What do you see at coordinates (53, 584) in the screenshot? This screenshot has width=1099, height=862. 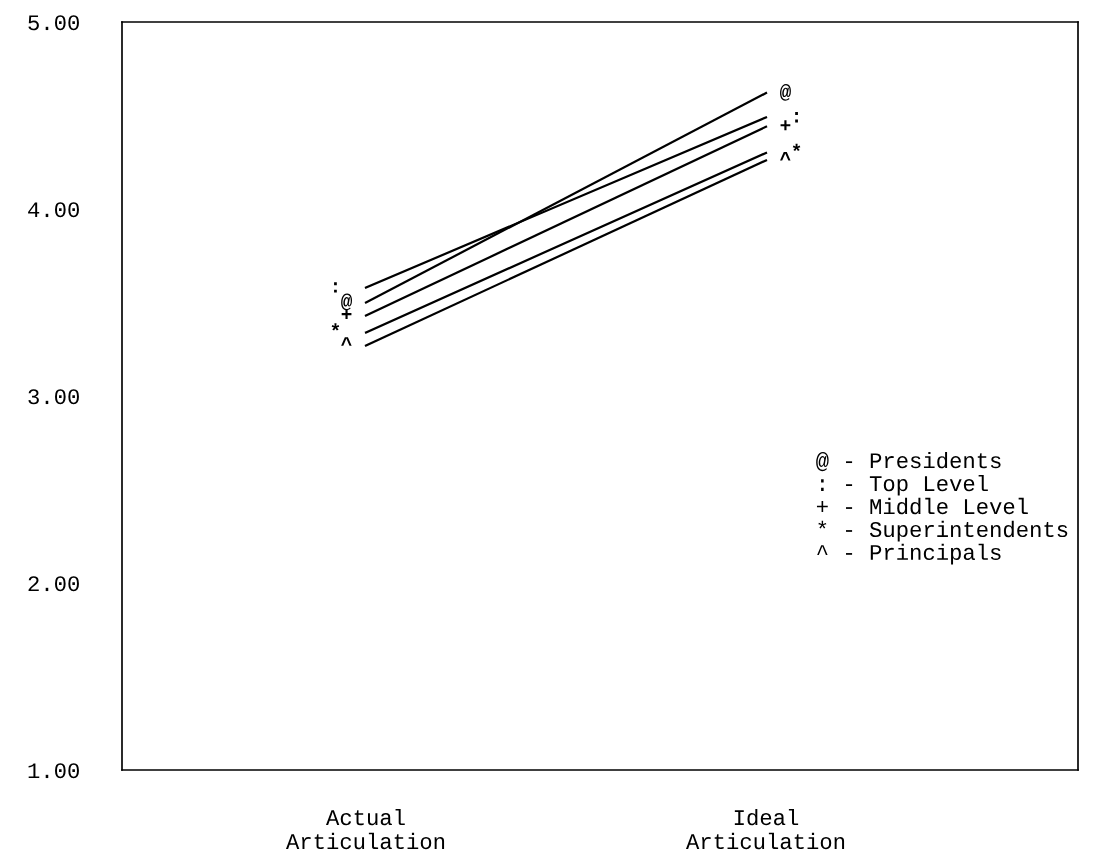 I see `y-tick-label: 2.00` at bounding box center [53, 584].